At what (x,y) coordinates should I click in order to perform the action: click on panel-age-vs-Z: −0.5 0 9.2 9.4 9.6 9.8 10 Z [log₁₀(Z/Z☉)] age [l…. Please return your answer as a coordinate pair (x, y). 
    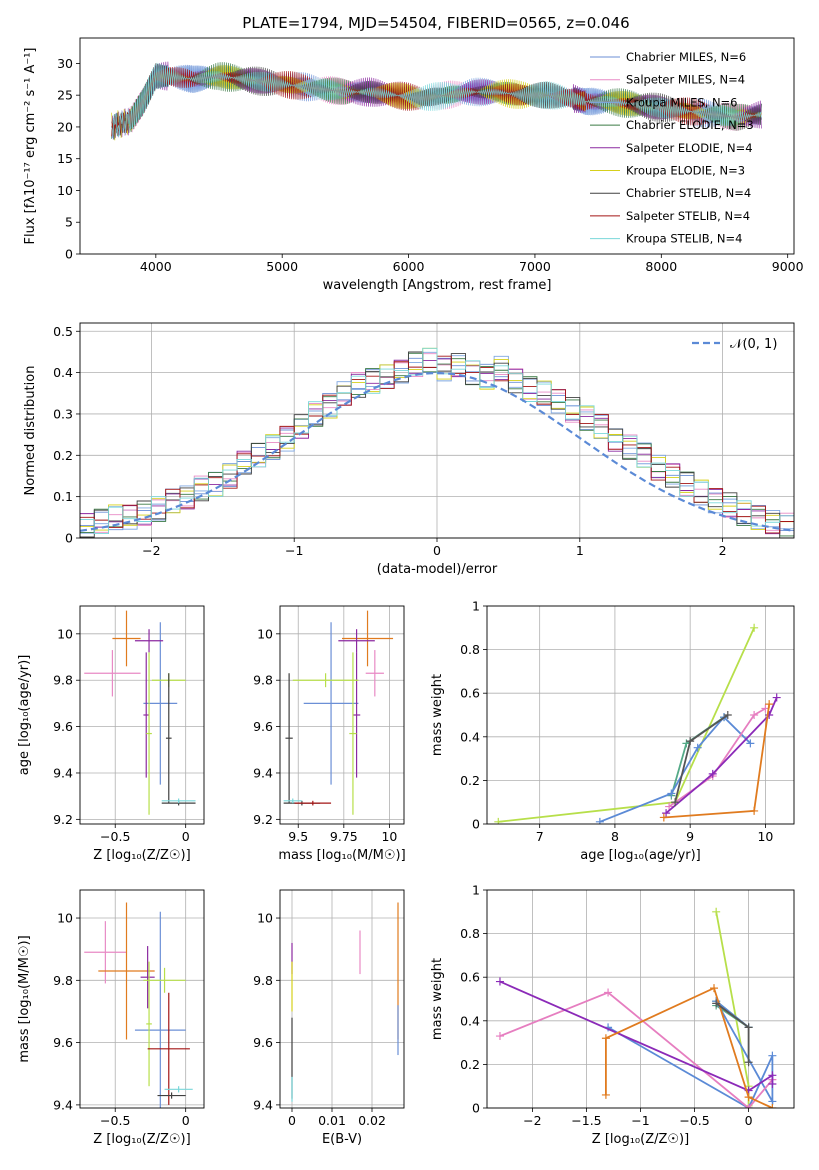
    Looking at the image, I should click on (111, 734).